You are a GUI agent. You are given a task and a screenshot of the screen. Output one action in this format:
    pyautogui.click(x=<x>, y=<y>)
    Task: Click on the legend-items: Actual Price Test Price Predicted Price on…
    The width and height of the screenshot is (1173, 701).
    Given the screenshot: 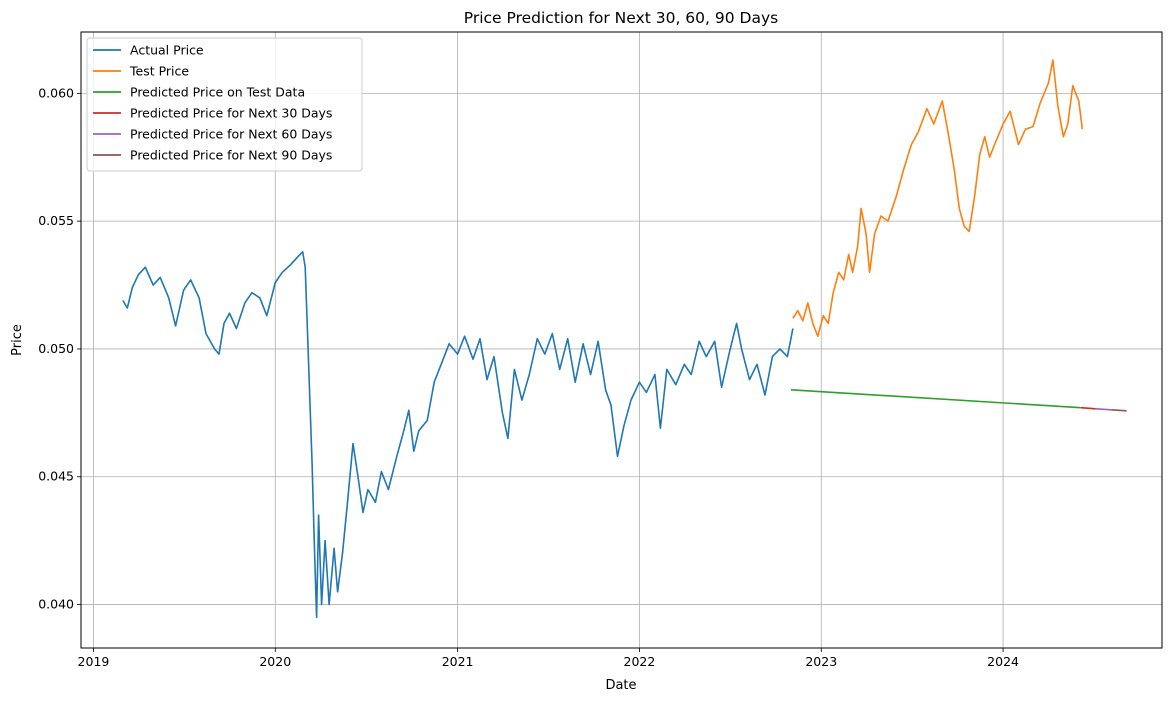 What is the action you would take?
    pyautogui.click(x=212, y=103)
    